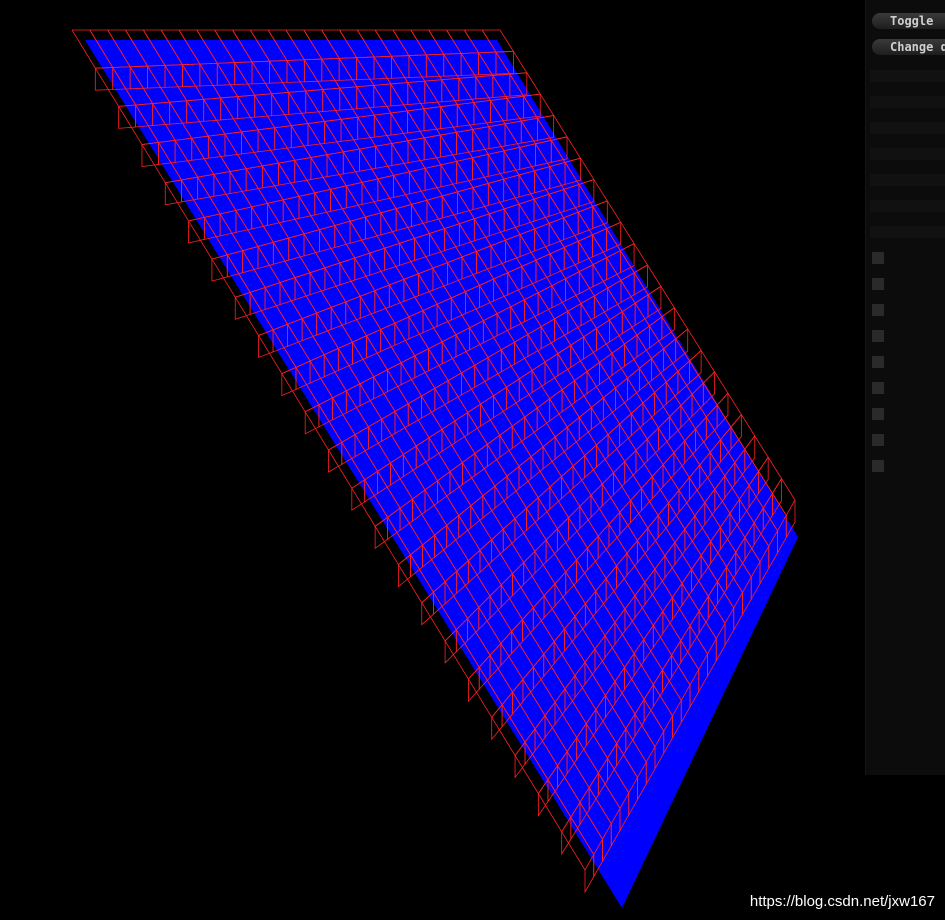 The width and height of the screenshot is (945, 920). Describe the element at coordinates (905, 387) in the screenshot. I see `side-panel: Toggle Change d` at that location.